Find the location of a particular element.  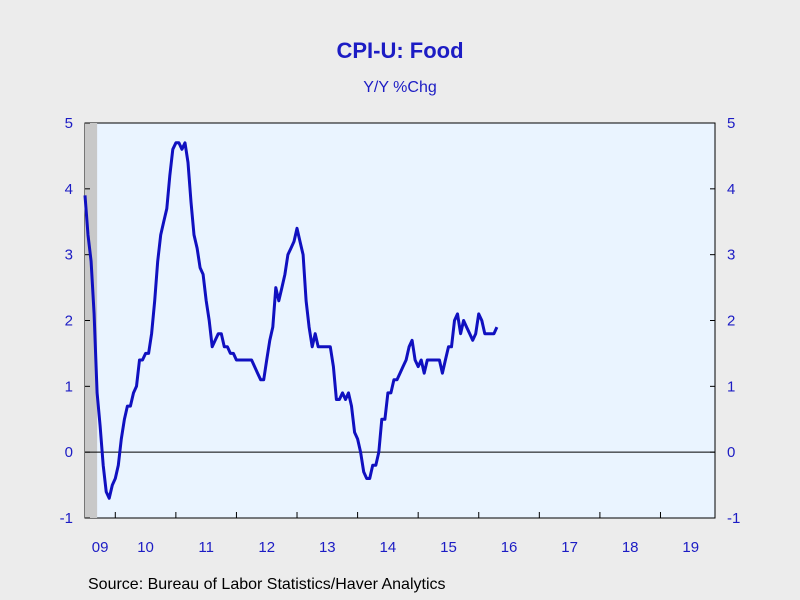

x-tick-label: 17 is located at coordinates (569, 547).